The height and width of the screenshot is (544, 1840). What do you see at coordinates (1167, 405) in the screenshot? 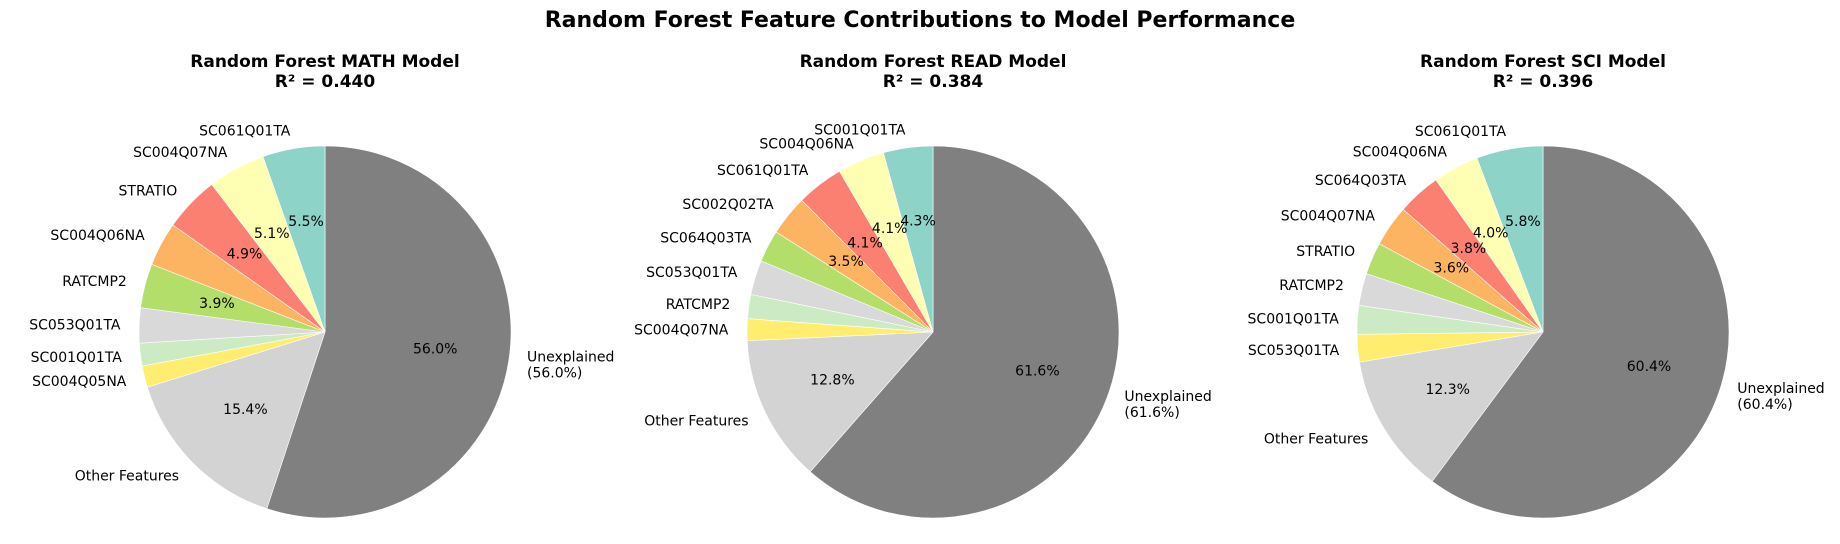
I see `slice-category-label: Unexplained (61.6%)` at bounding box center [1167, 405].